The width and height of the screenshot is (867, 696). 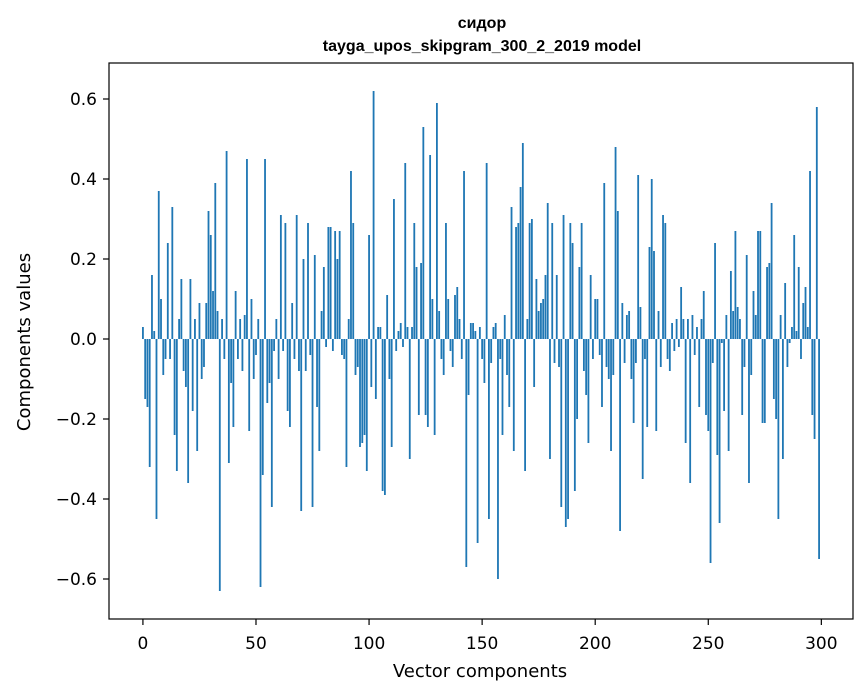 I want to click on x-tick-label: 250, so click(x=708, y=644).